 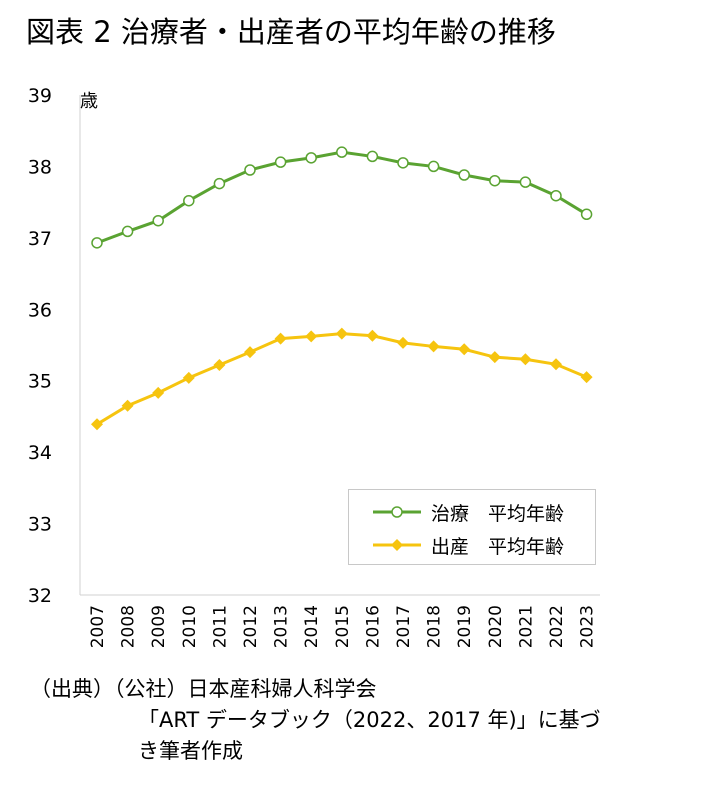 What do you see at coordinates (498, 546) in the screenshot?
I see `legend-label-birth: 出産 平均年齢` at bounding box center [498, 546].